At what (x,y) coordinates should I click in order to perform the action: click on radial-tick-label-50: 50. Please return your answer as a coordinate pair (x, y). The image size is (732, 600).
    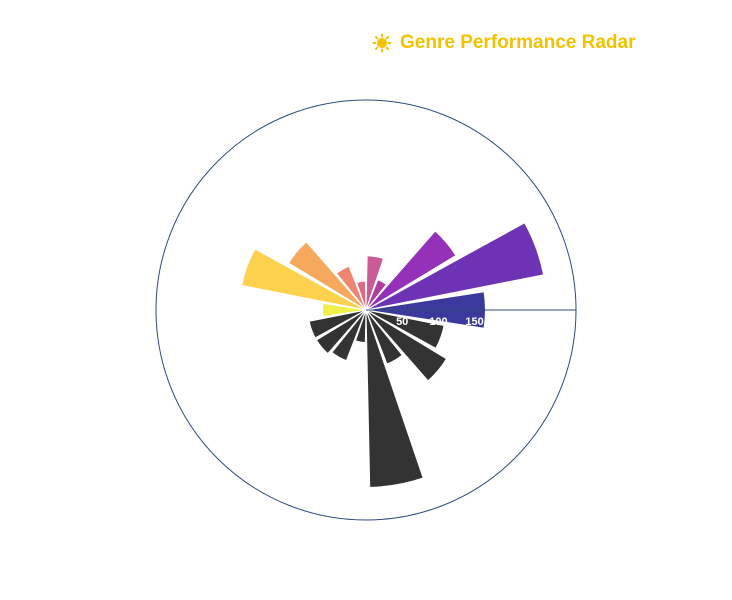
    Looking at the image, I should click on (402, 322).